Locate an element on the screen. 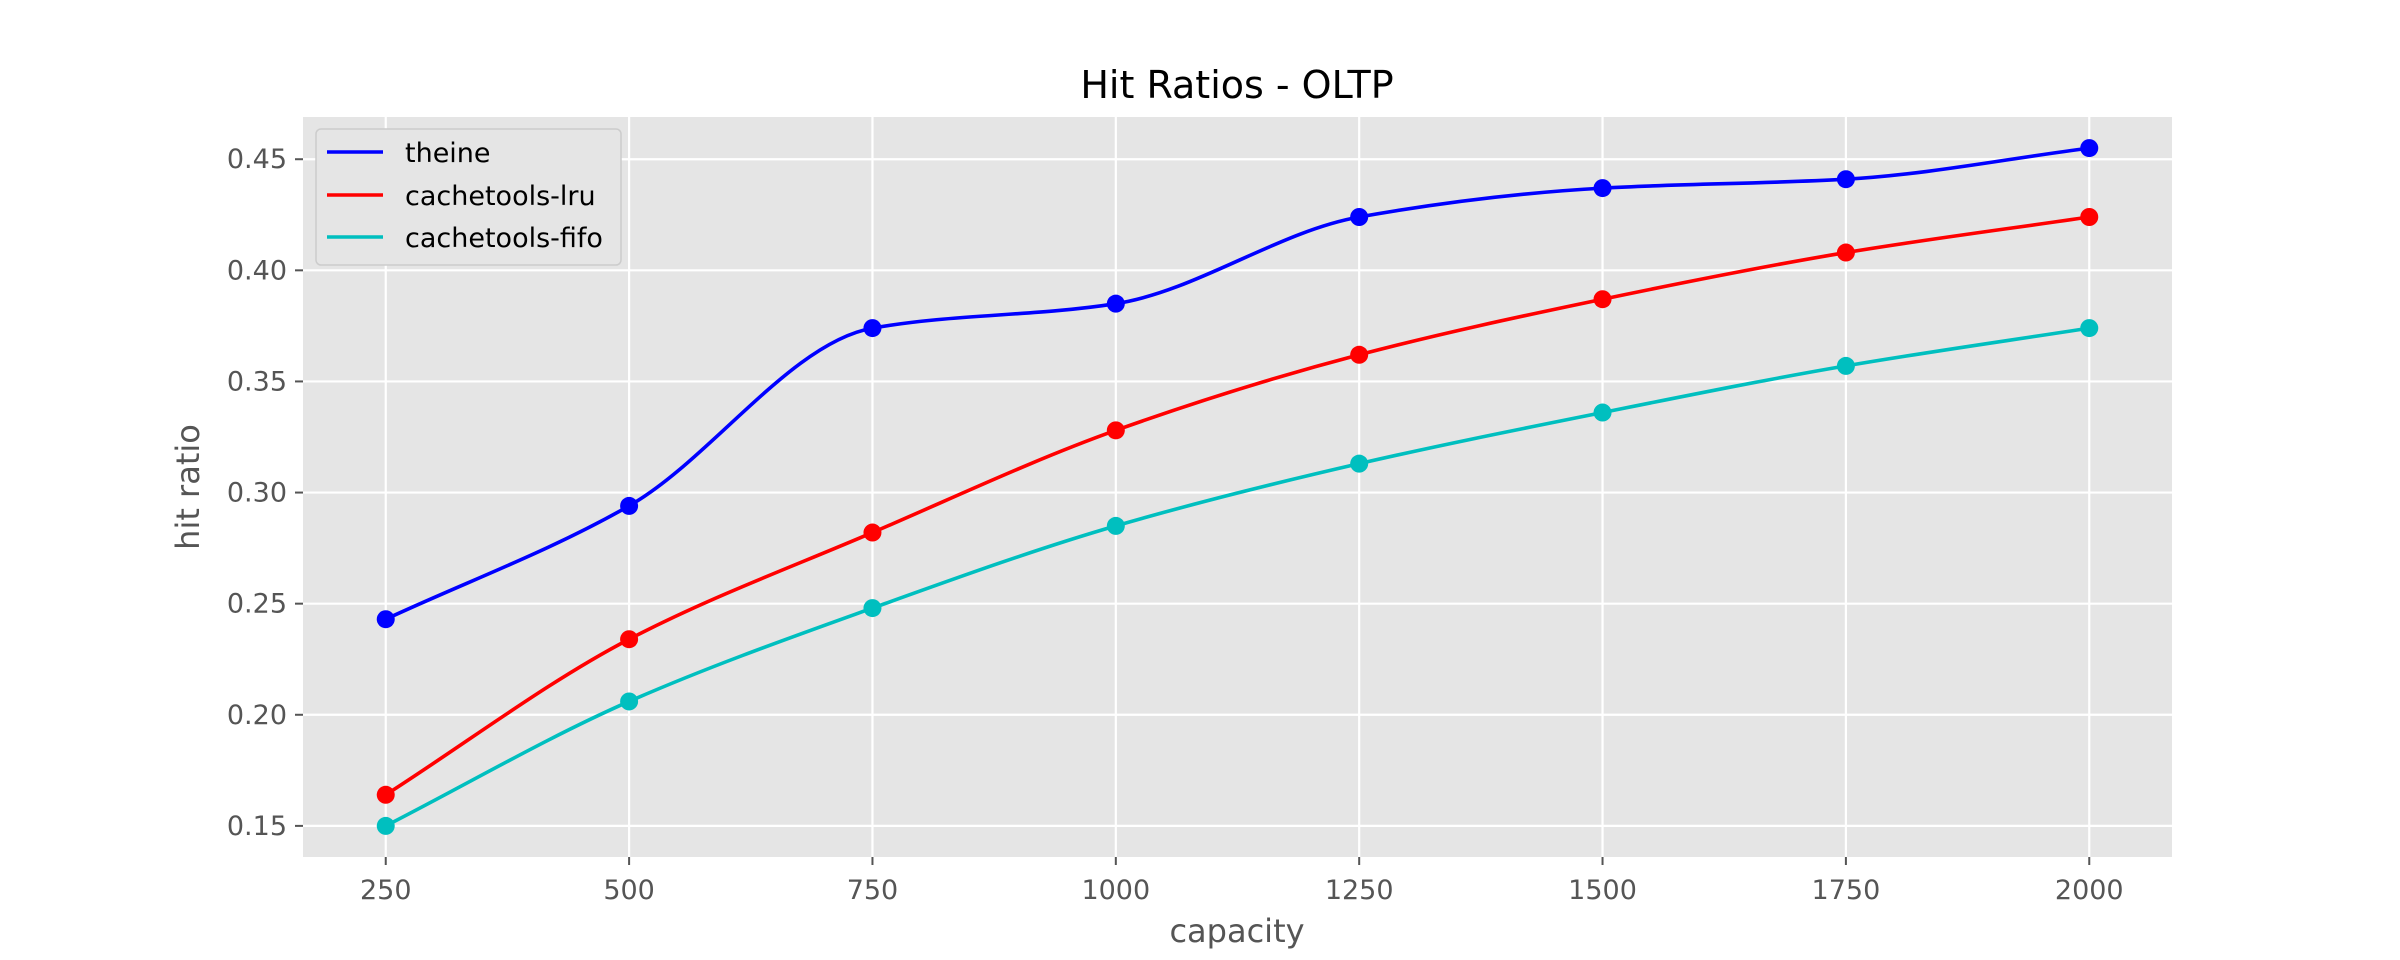 The image size is (2400, 960). y-tick-label: 0.15 is located at coordinates (257, 826).